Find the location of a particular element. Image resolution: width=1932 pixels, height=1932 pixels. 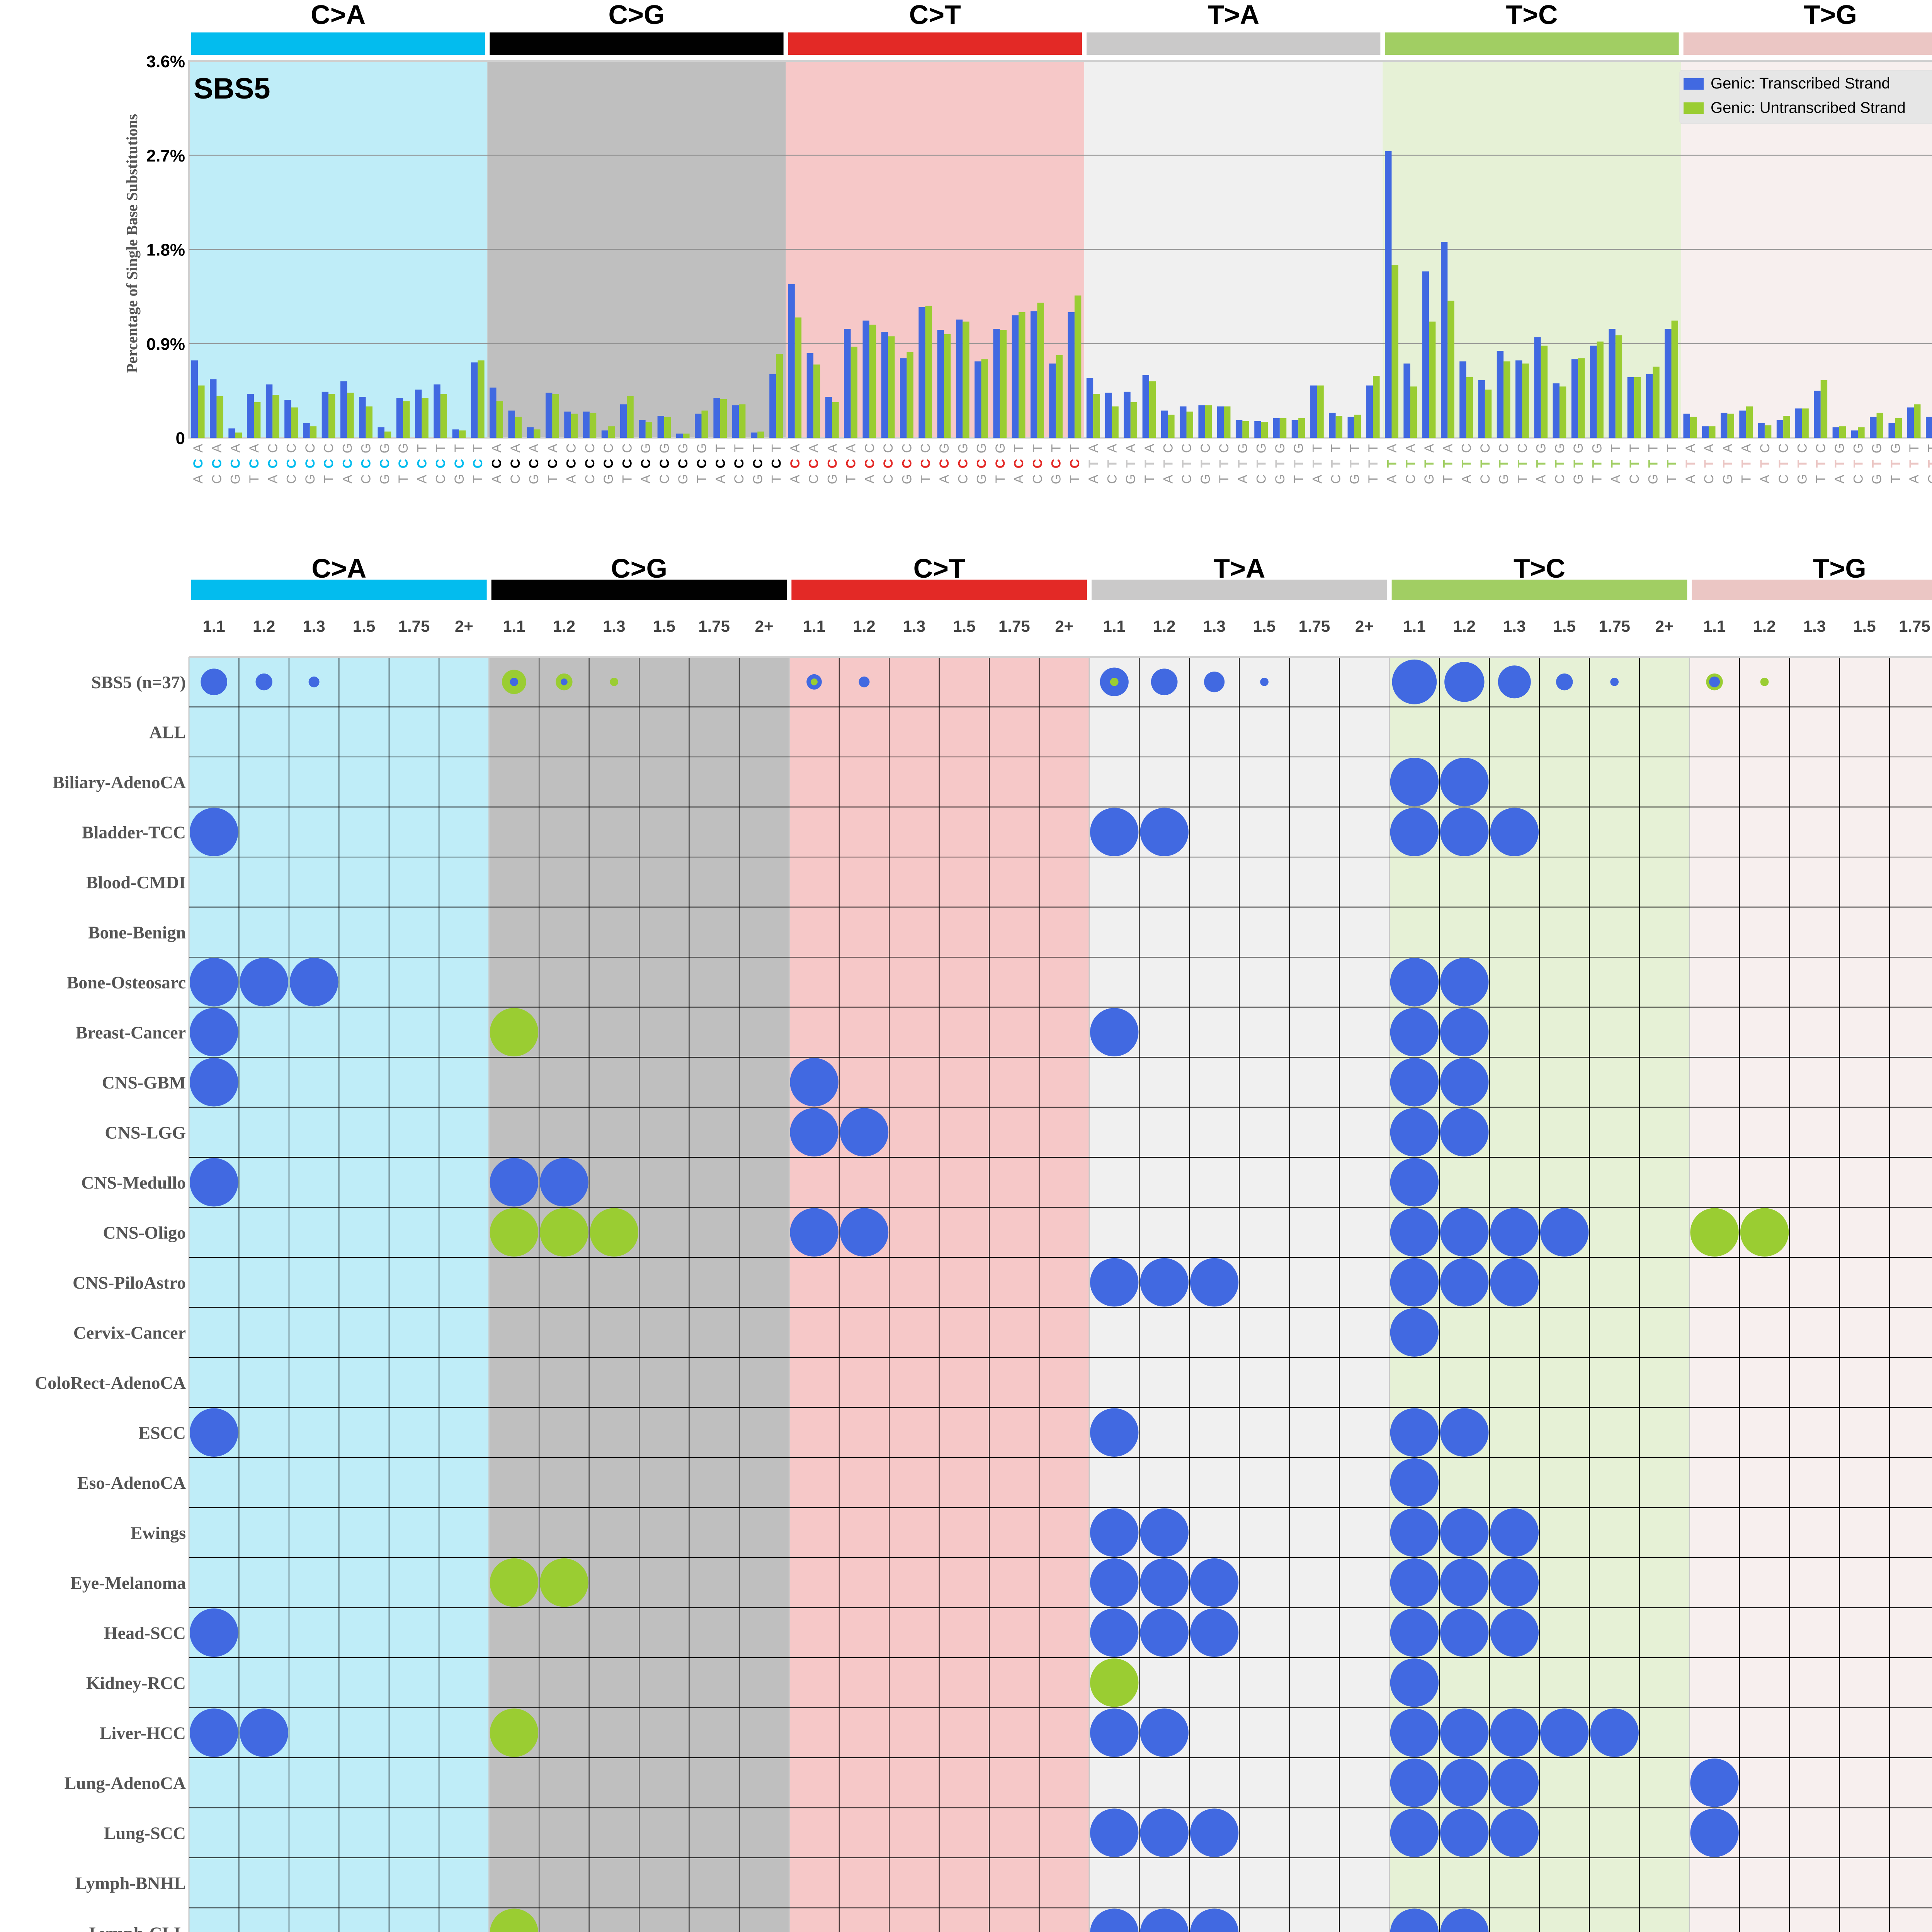

grid-group-band is located at coordinates (1539, 590).